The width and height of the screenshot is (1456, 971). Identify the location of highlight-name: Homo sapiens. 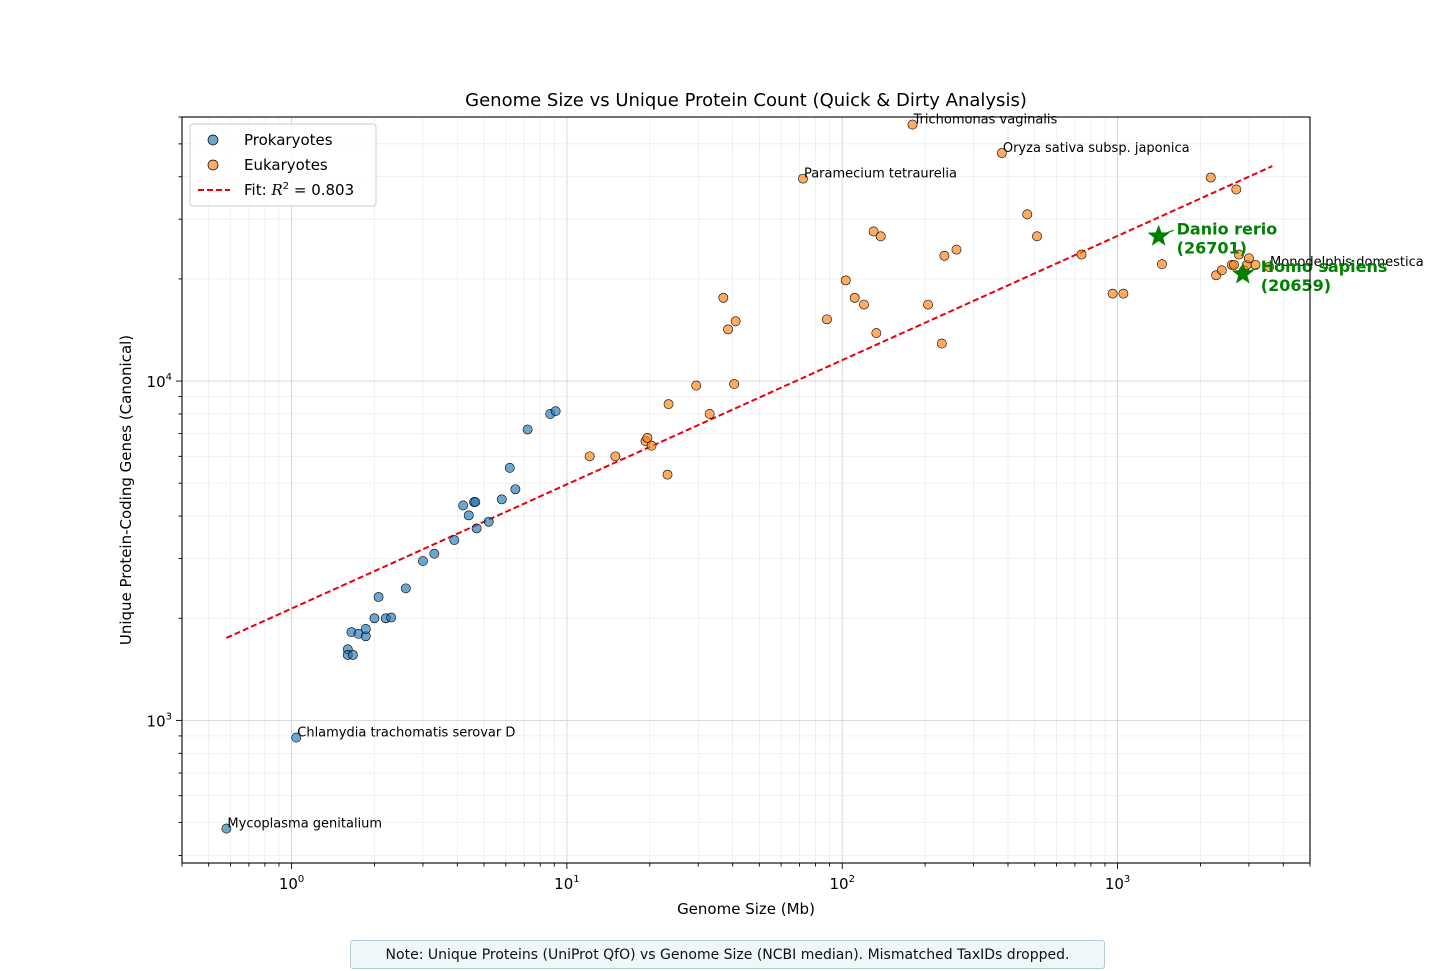
(1324, 266).